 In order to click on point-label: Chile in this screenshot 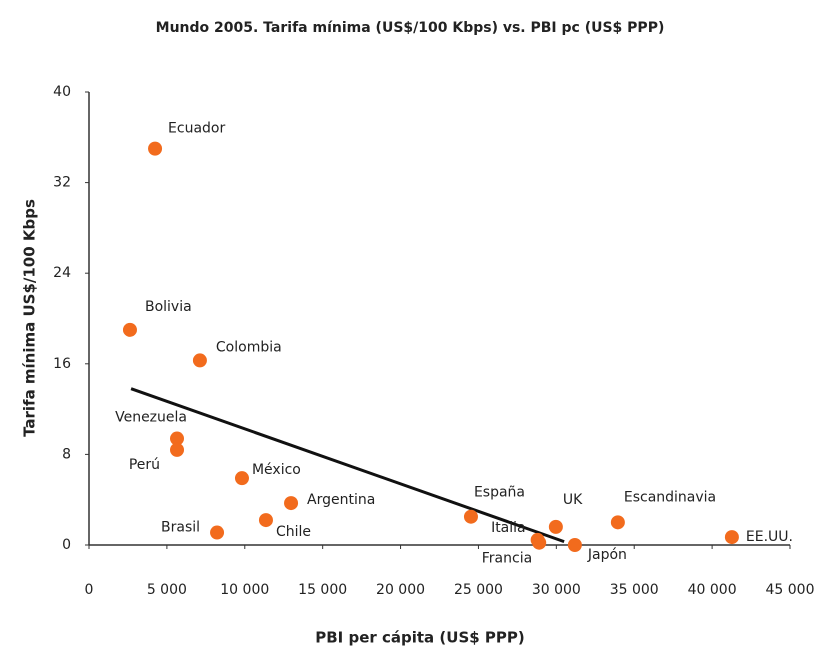, I will do `click(293, 532)`.